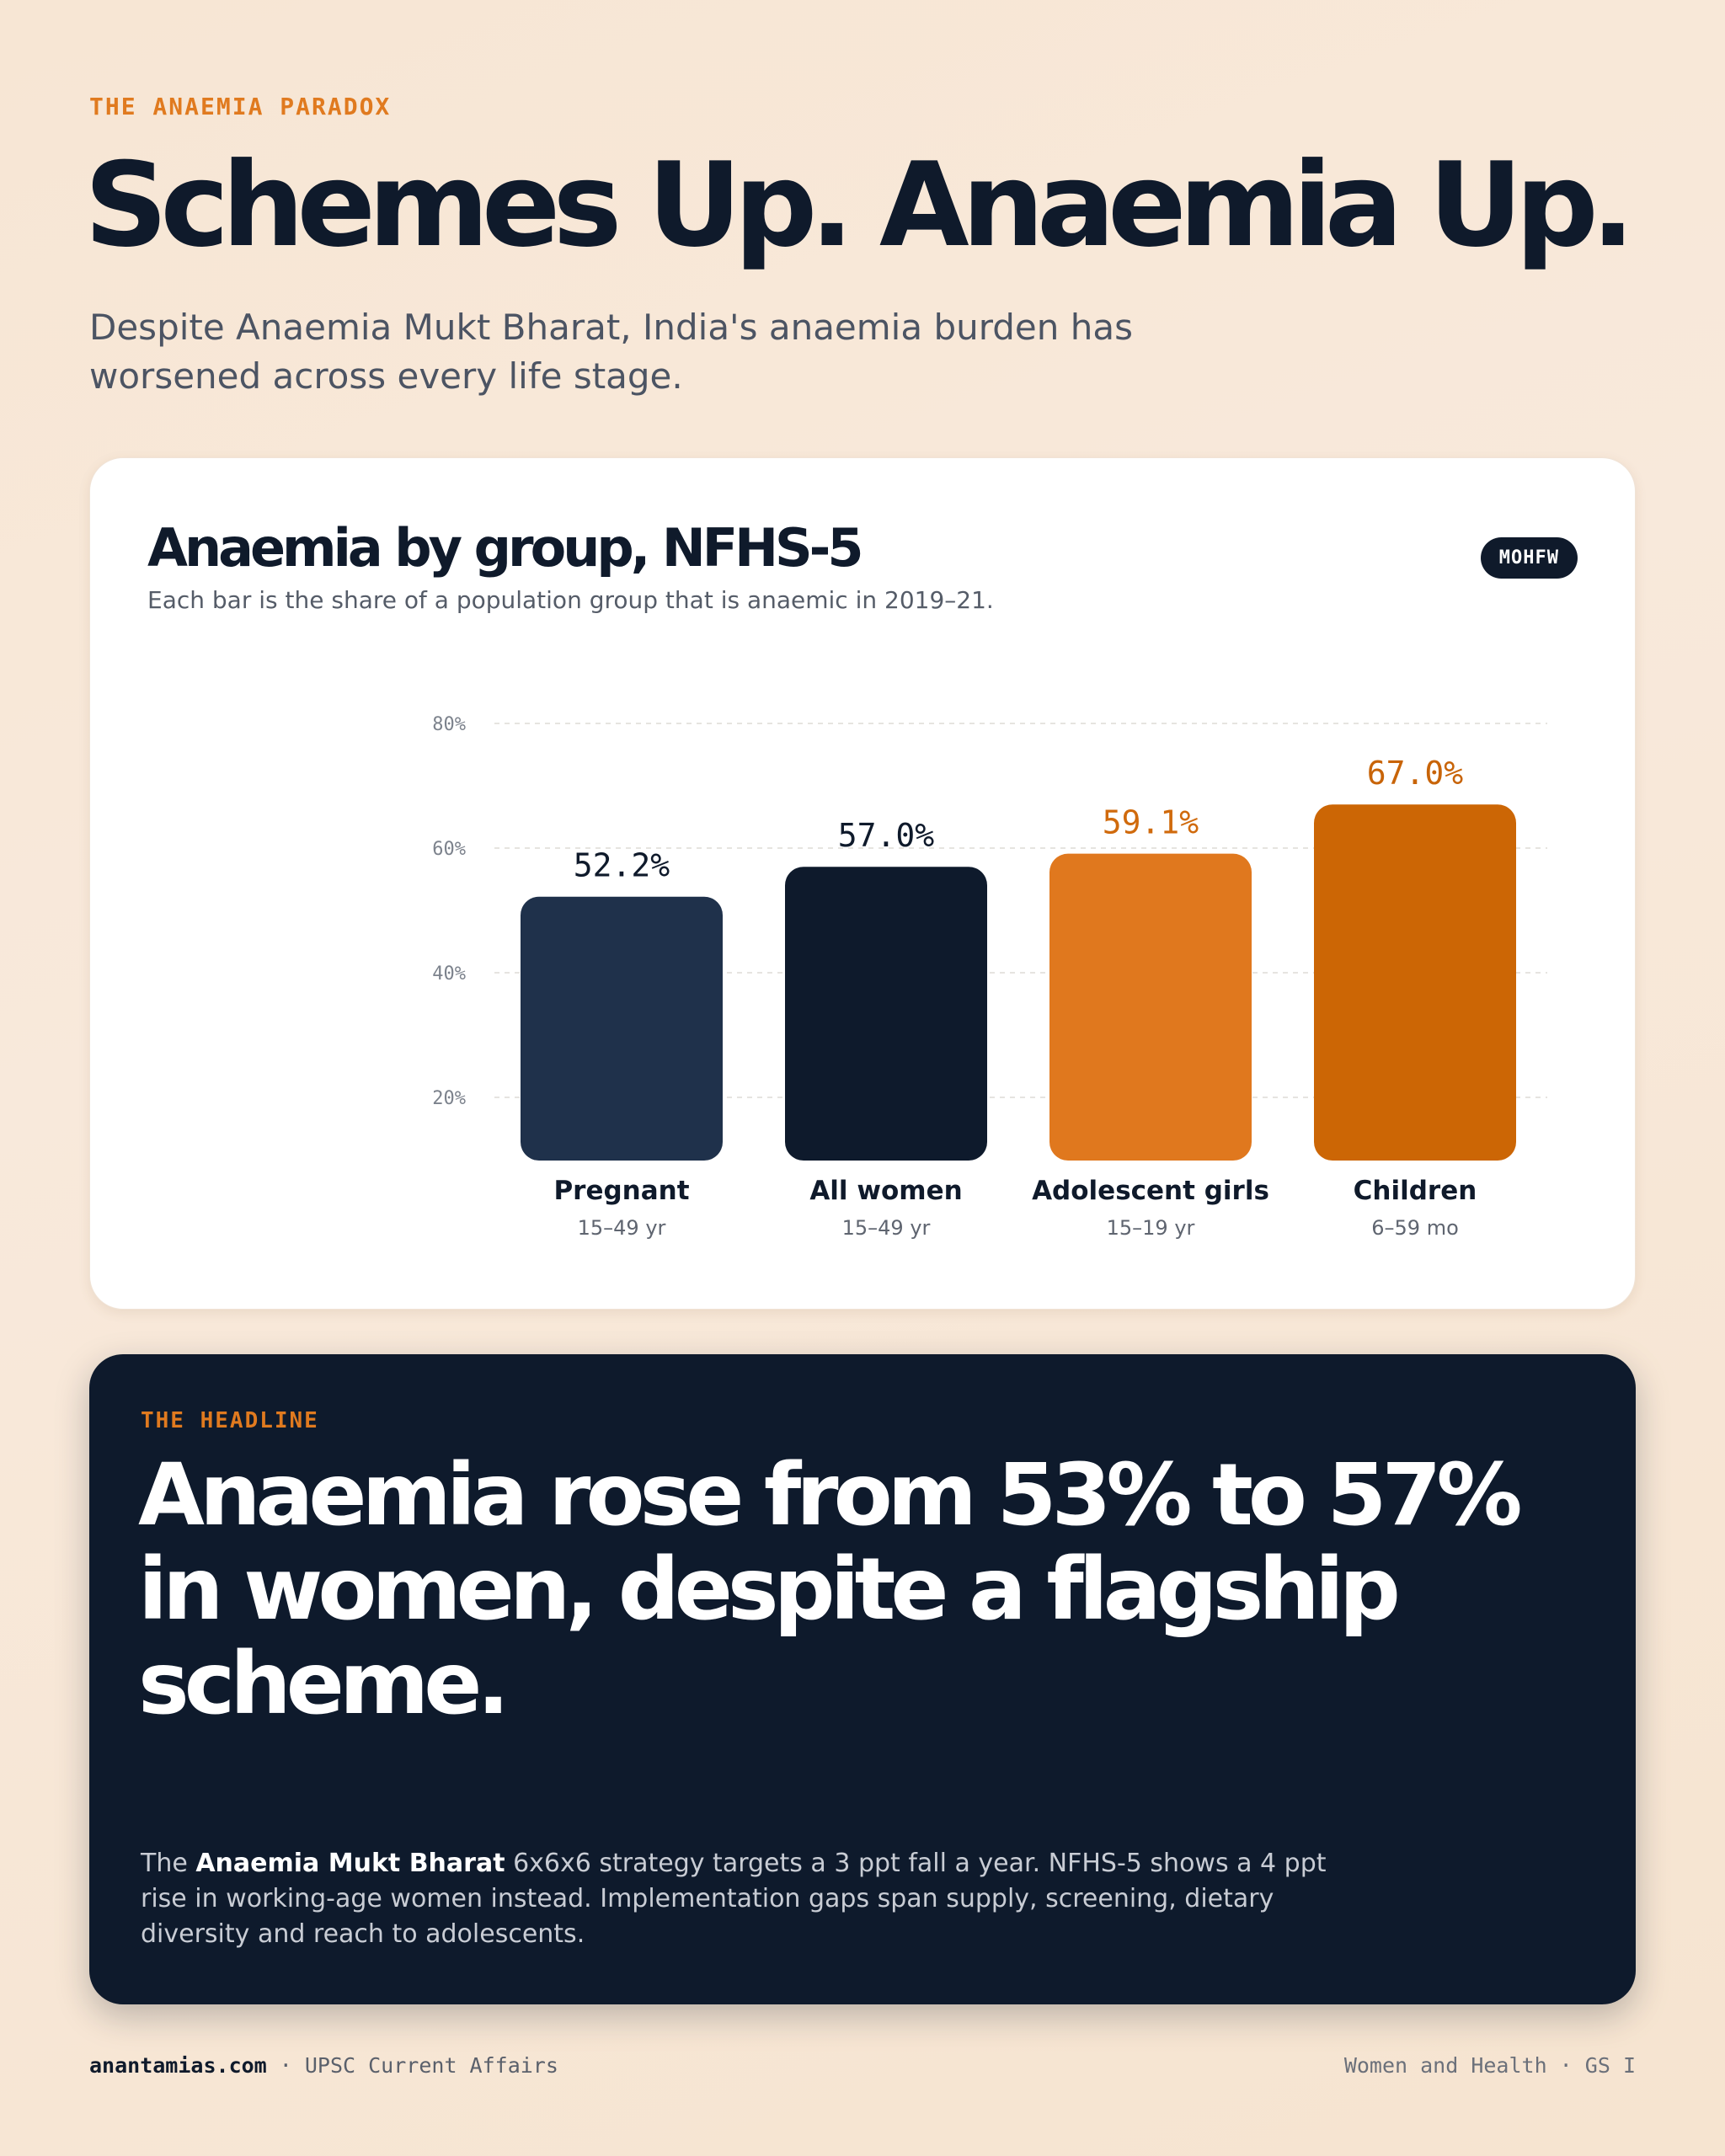 The image size is (1725, 2156). I want to click on footer-left: anantamias.com · UPSC Current Affairs, so click(323, 2065).